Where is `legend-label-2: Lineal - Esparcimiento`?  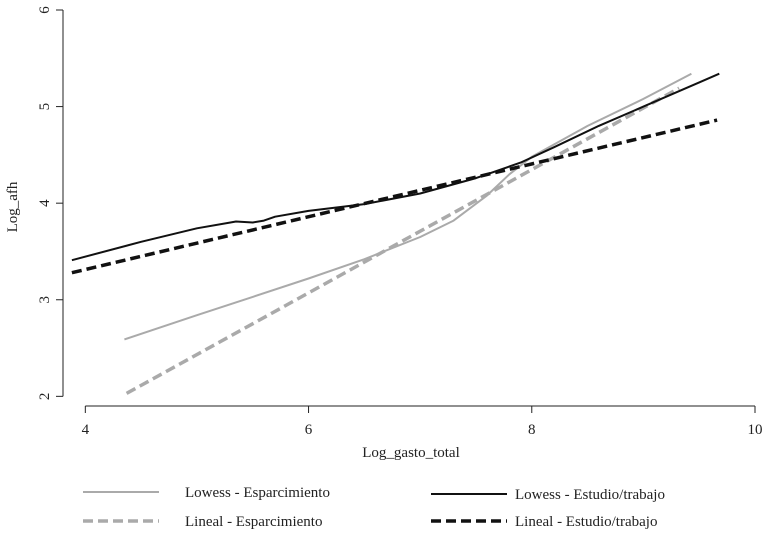 legend-label-2: Lineal - Esparcimiento is located at coordinates (253, 522).